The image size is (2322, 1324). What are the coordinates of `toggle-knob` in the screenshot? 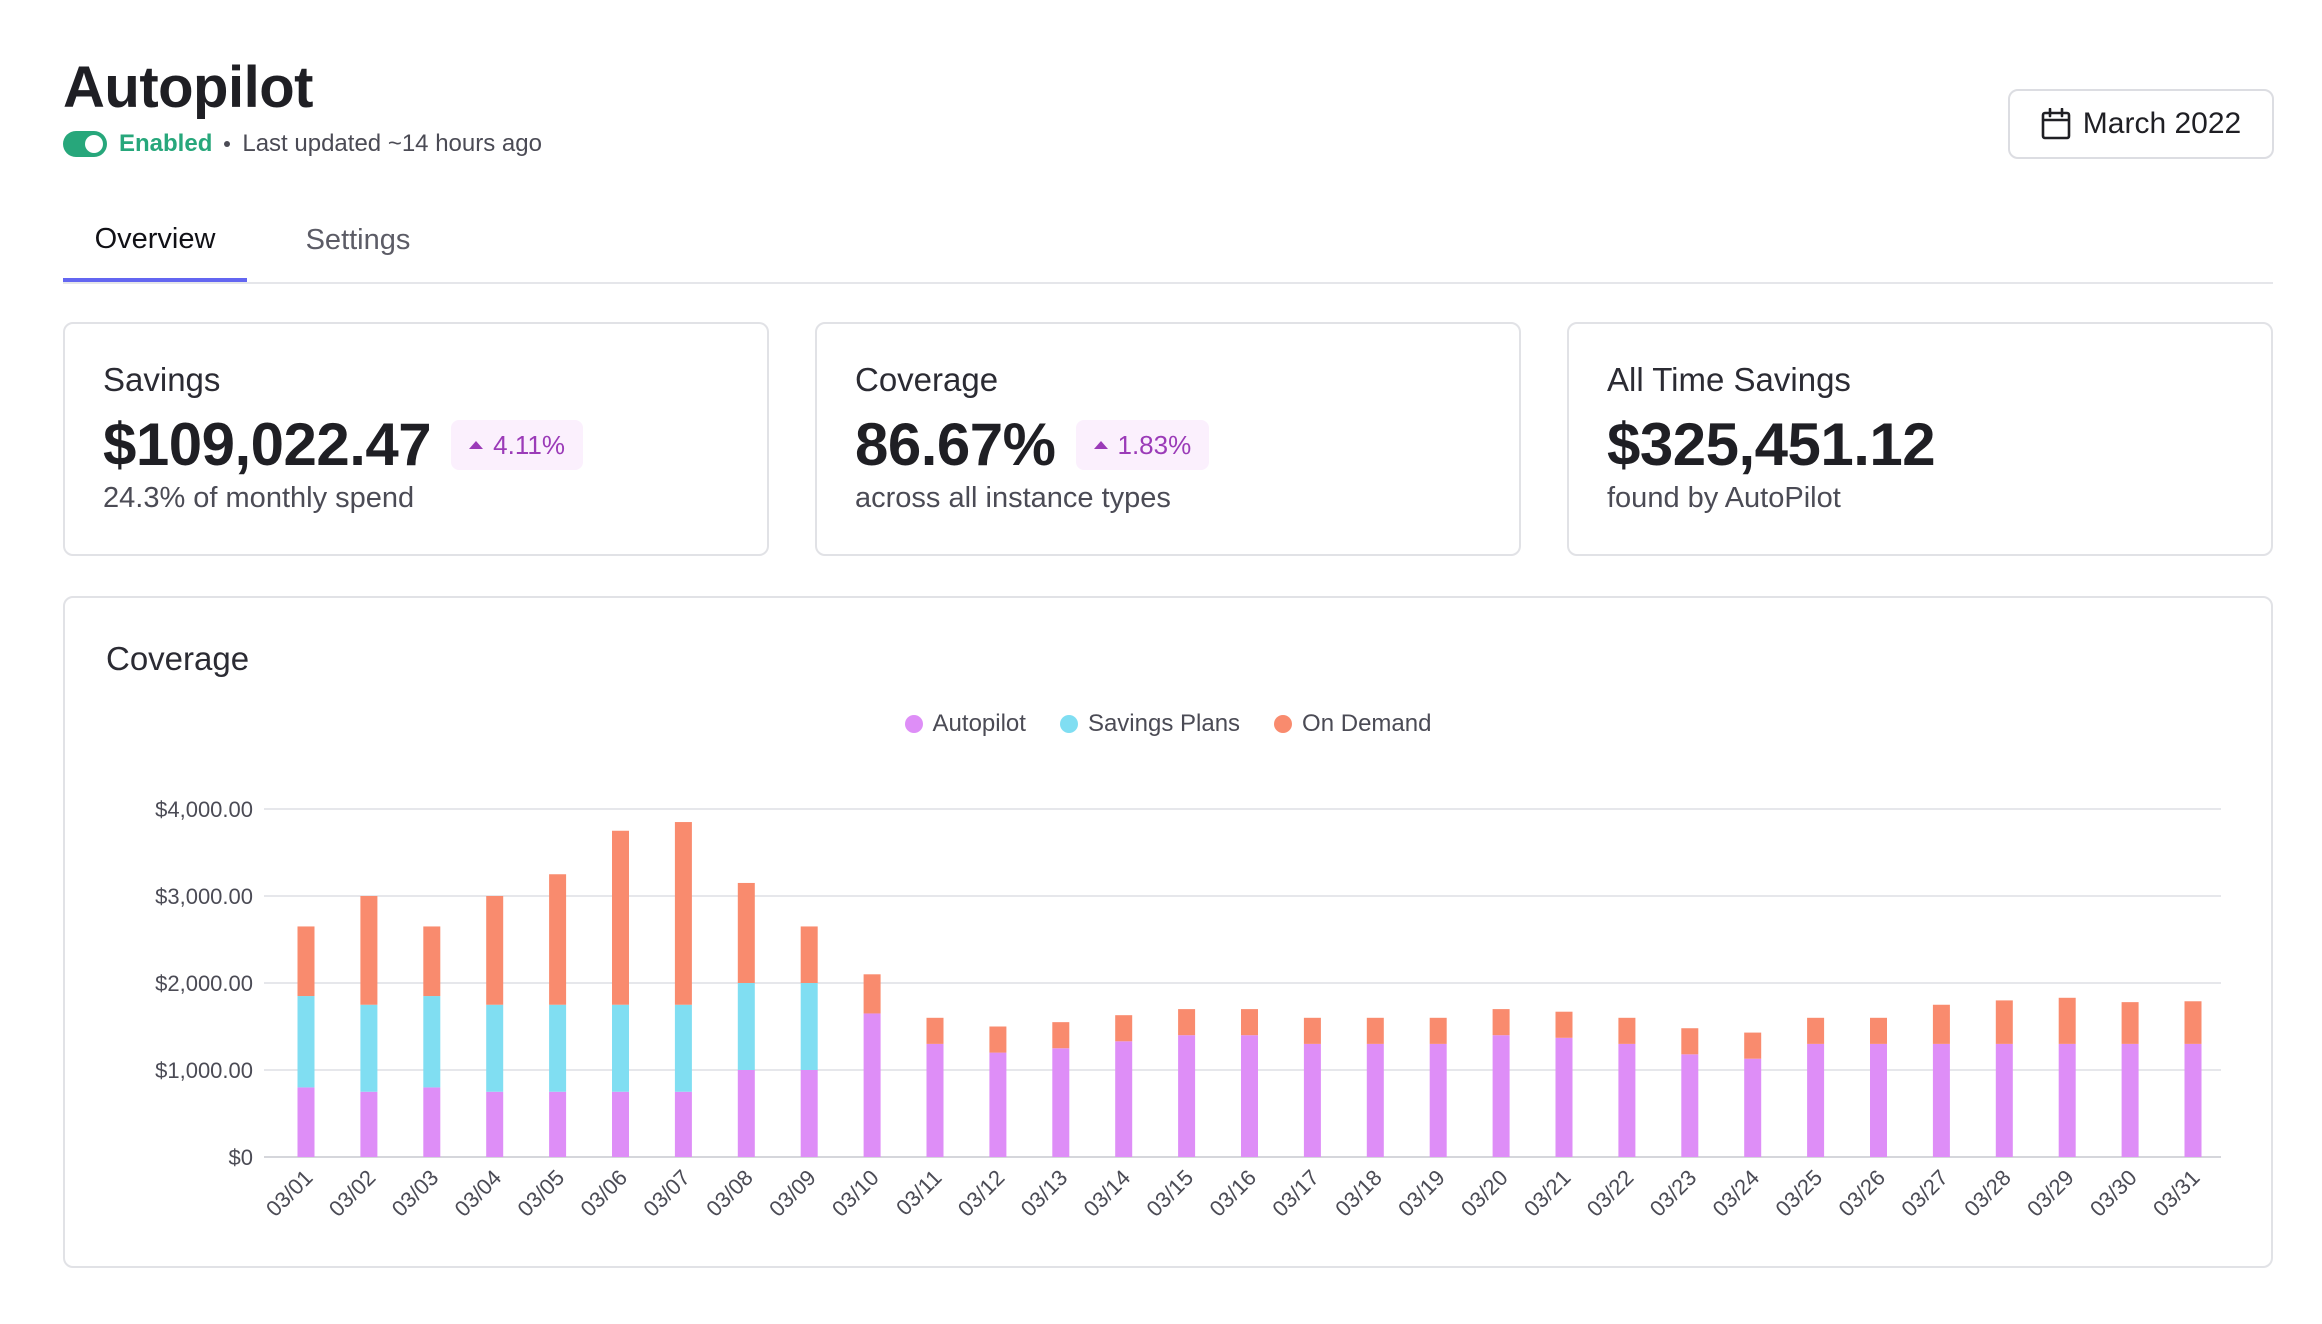 It's located at (94, 144).